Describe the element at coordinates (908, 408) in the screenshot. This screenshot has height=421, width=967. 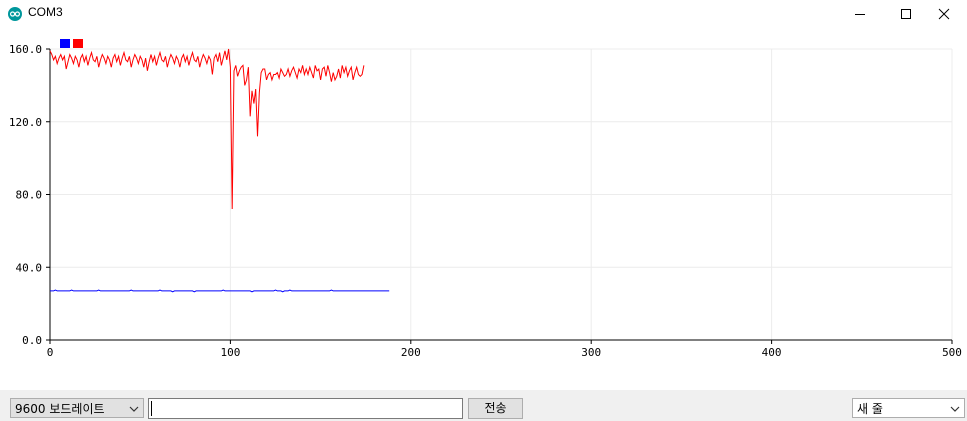
I see `line-ending-select: 새 줄` at that location.